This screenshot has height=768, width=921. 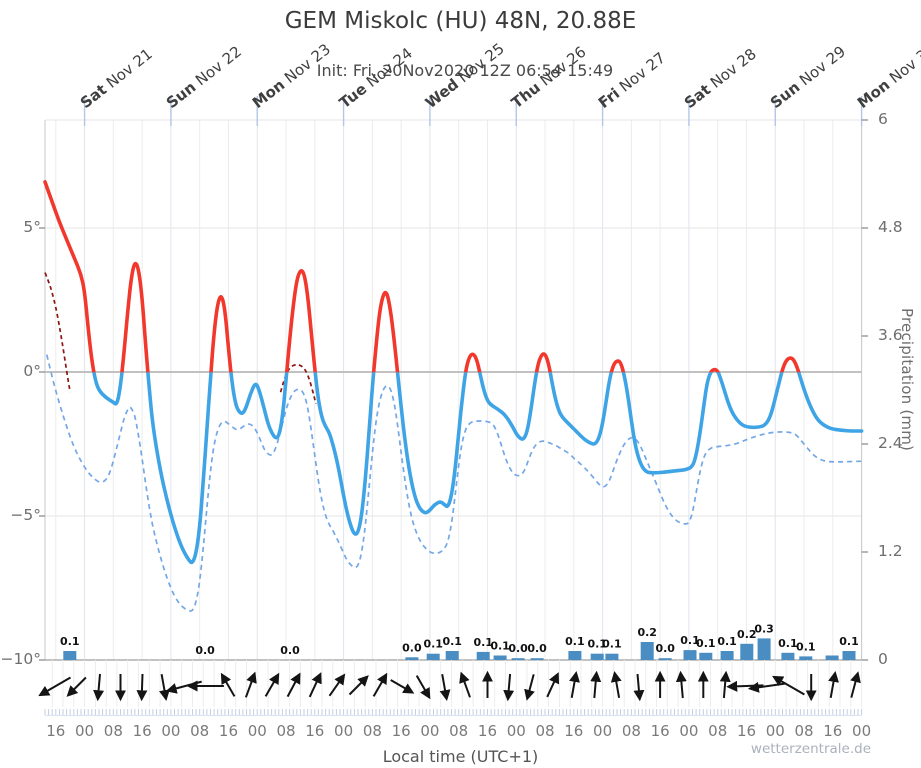 I want to click on right-axis-tick-label: 3.6, so click(x=890, y=335).